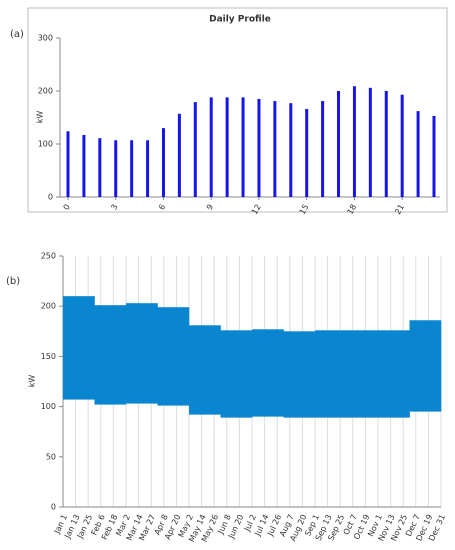 This screenshot has width=455, height=550. Describe the element at coordinates (399, 209) in the screenshot. I see `x-tick-label: 21` at that location.